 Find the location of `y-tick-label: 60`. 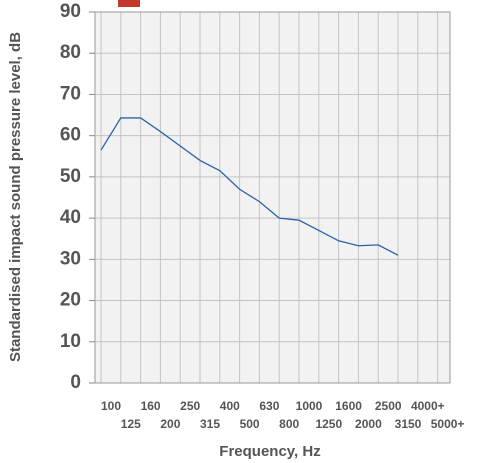

y-tick-label: 60 is located at coordinates (70, 135).